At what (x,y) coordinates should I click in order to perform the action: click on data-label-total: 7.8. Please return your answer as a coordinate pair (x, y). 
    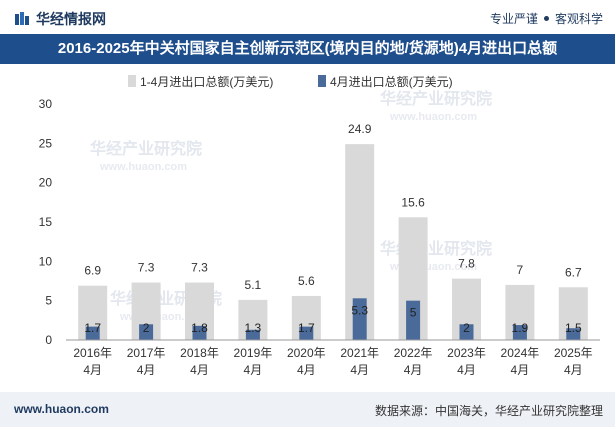
    Looking at the image, I should click on (466, 264).